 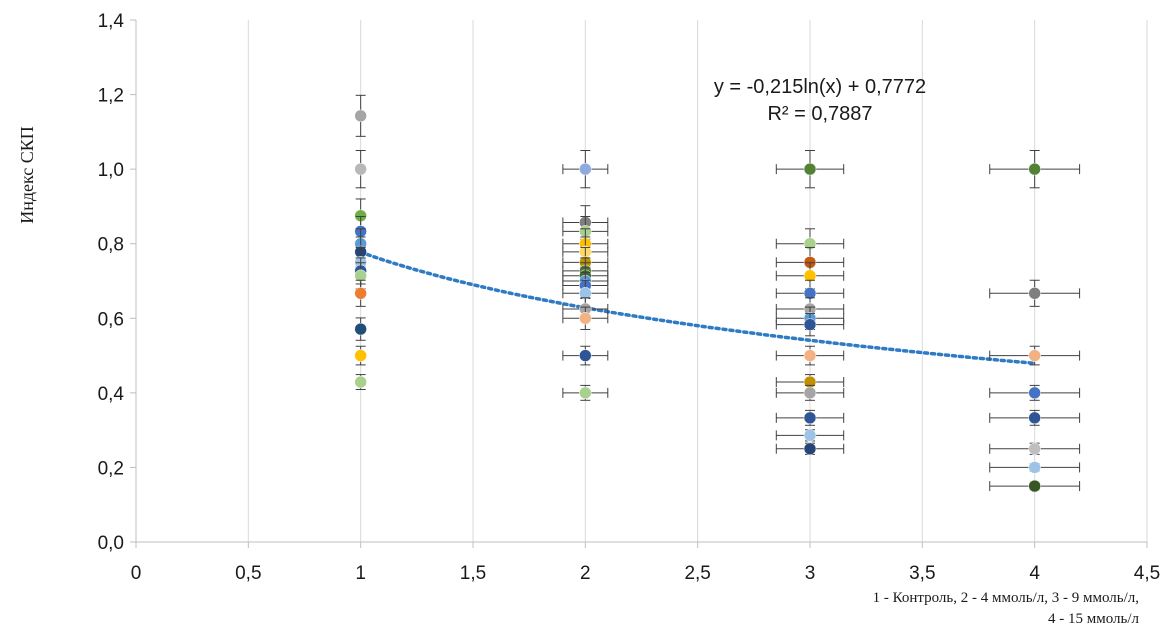 What do you see at coordinates (136, 573) in the screenshot?
I see `x-tick-label: 0` at bounding box center [136, 573].